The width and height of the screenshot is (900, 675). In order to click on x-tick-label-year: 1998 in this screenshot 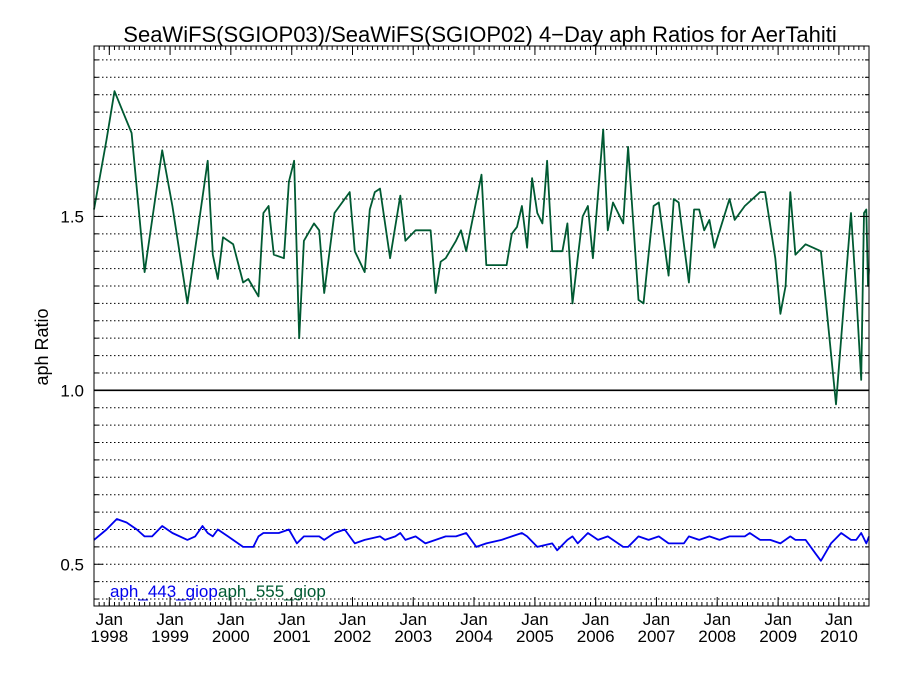, I will do `click(109, 636)`.